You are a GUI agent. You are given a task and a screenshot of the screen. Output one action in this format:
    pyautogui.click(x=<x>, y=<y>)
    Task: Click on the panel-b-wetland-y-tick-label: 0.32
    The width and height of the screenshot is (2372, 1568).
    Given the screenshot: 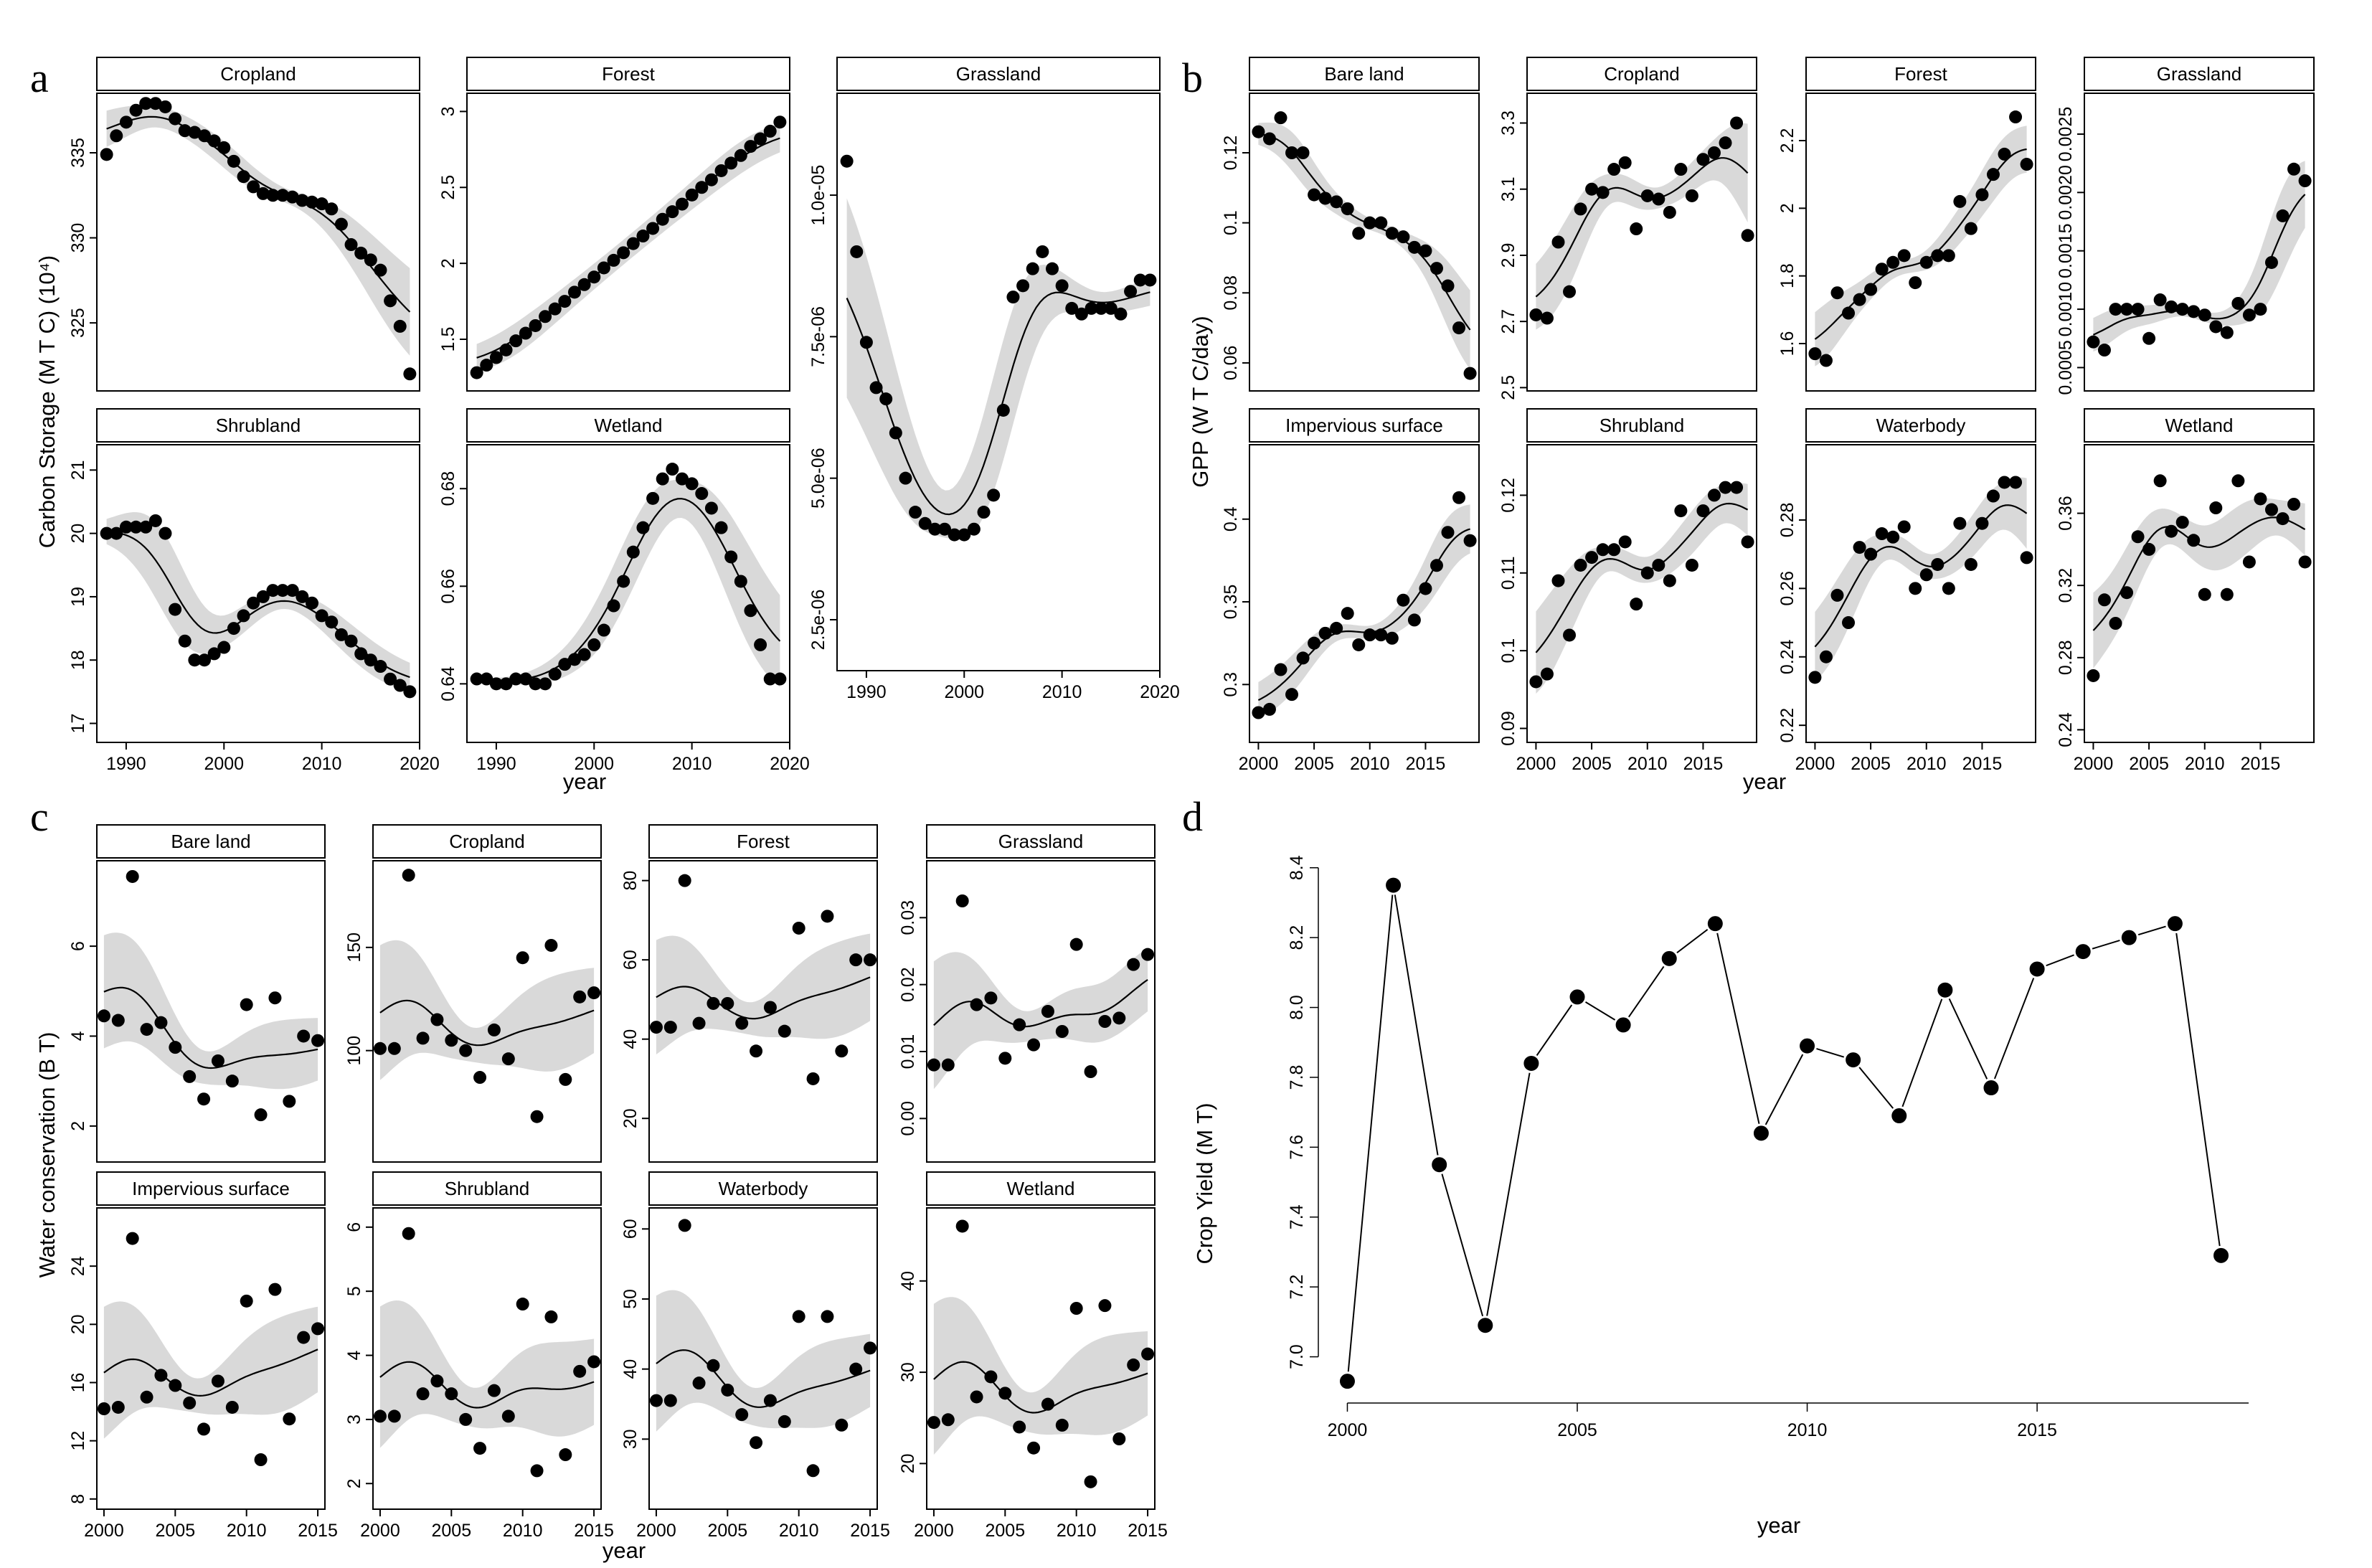 What is the action you would take?
    pyautogui.click(x=2066, y=586)
    